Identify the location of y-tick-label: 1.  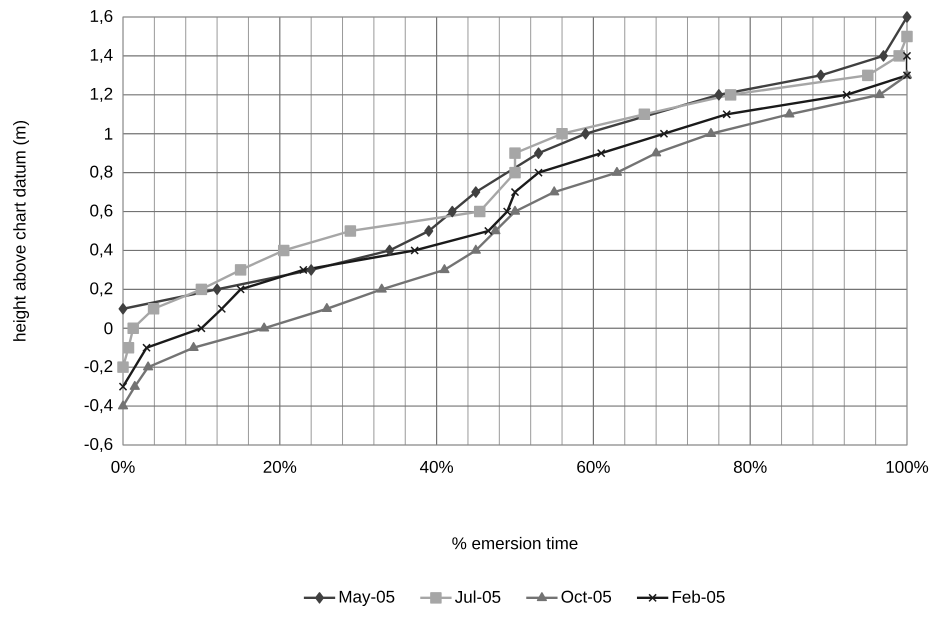
(108, 134).